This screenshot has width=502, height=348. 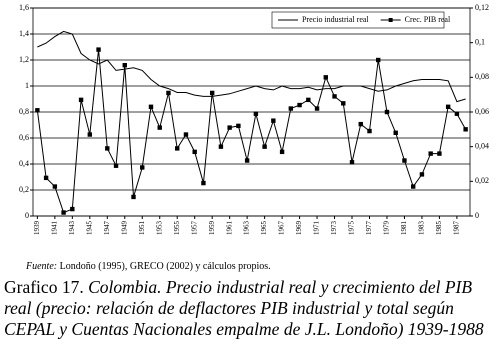 I want to click on legend-box, so click(x=358, y=20).